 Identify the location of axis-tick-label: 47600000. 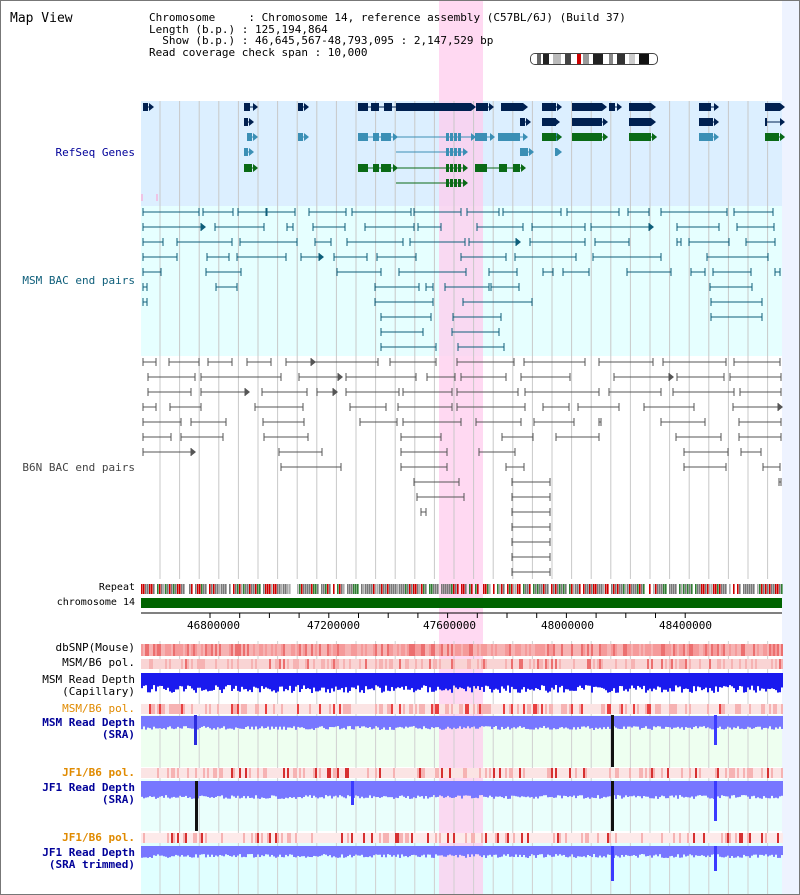
(449, 625).